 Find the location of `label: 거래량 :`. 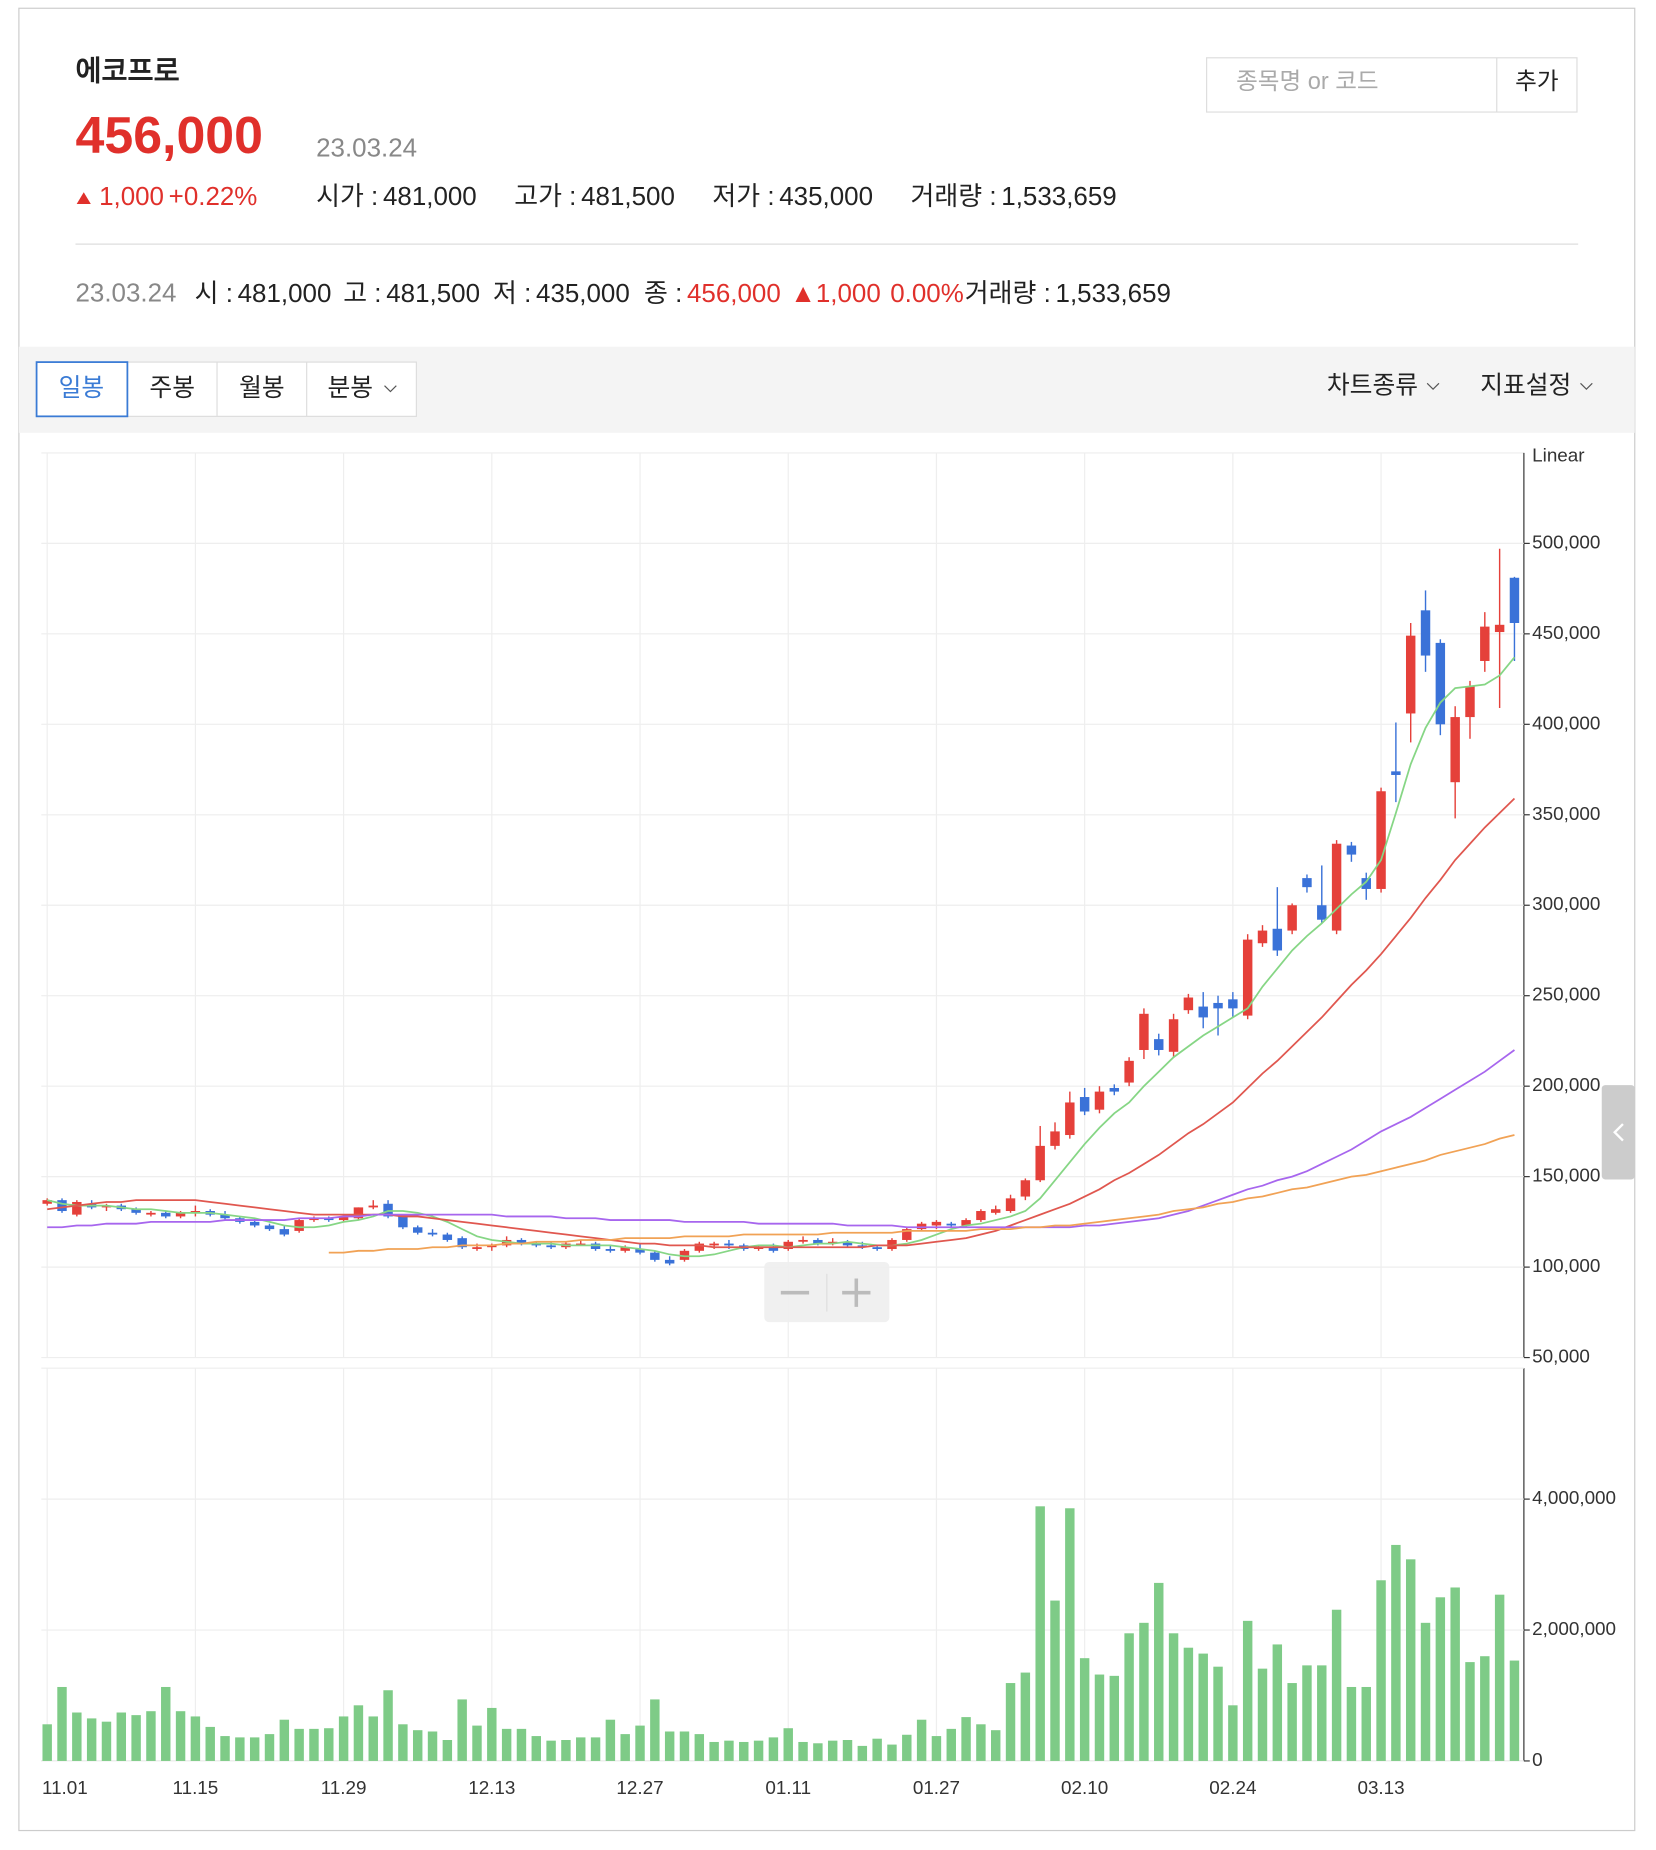

label: 거래량 : is located at coordinates (1008, 293).